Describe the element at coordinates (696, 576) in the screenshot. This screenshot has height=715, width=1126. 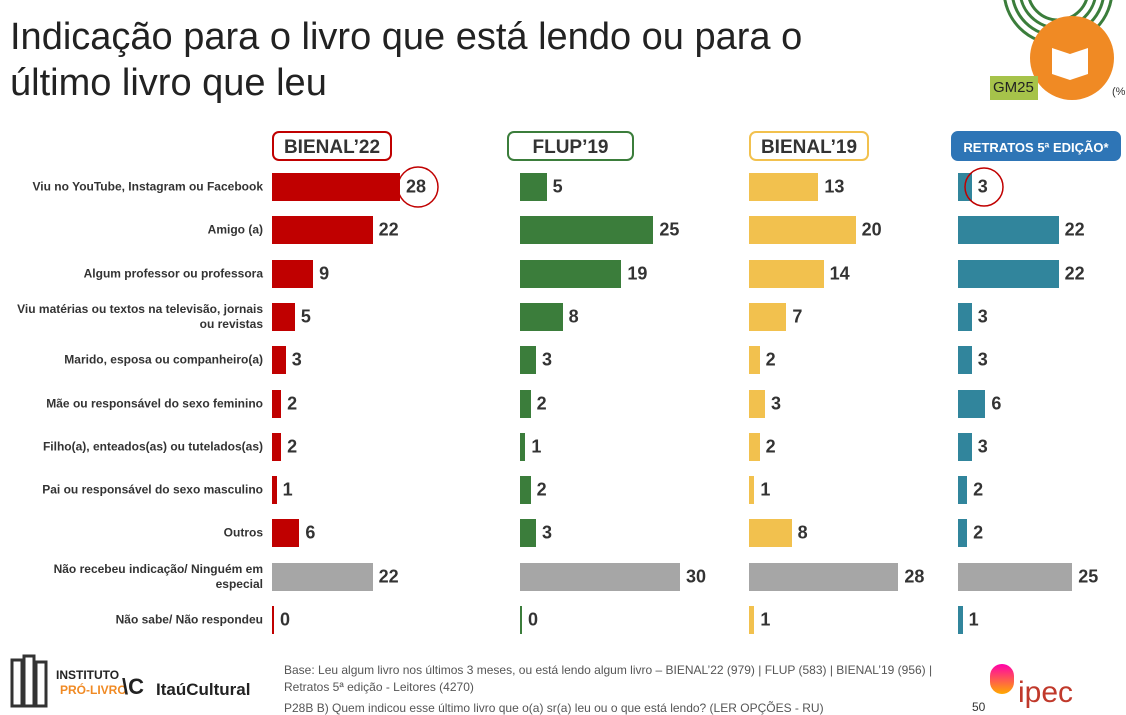
I see `value-label: 30` at that location.